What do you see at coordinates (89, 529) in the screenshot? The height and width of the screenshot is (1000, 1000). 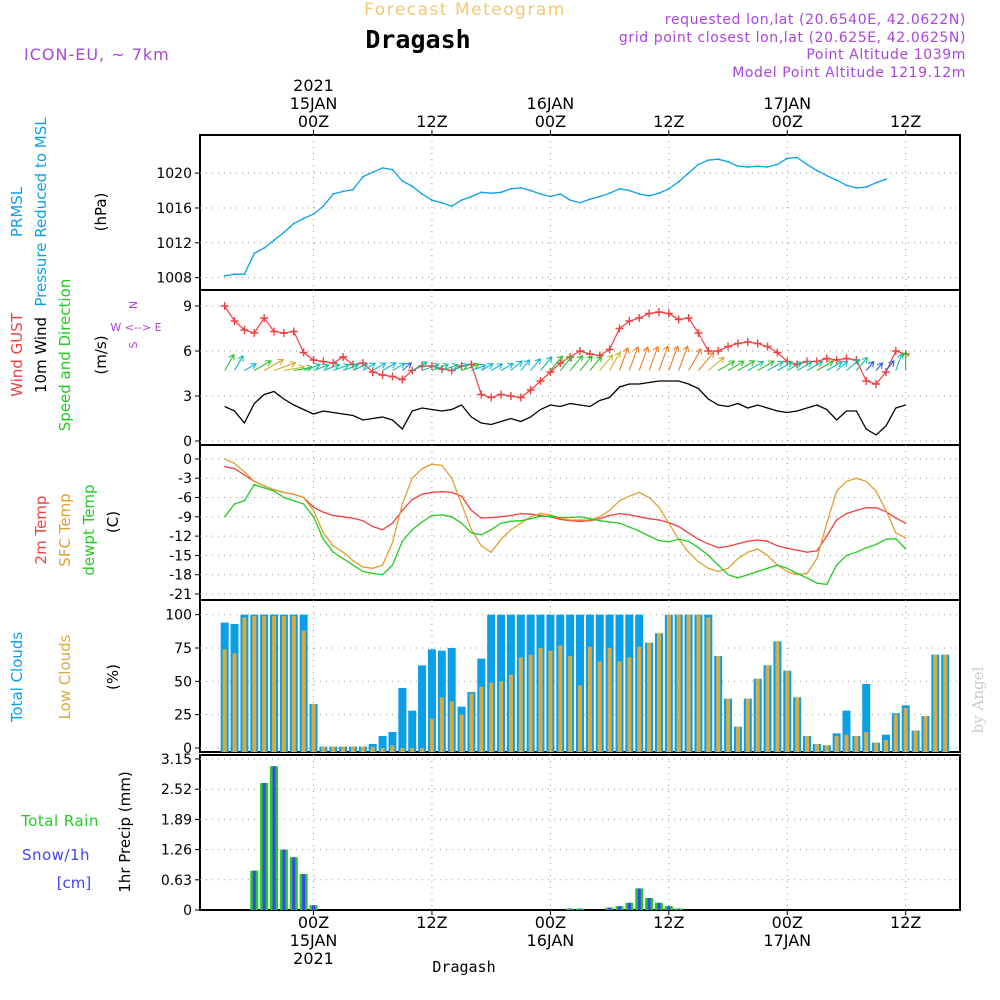 I see `dewpt-temp-label: dewpt Temp` at bounding box center [89, 529].